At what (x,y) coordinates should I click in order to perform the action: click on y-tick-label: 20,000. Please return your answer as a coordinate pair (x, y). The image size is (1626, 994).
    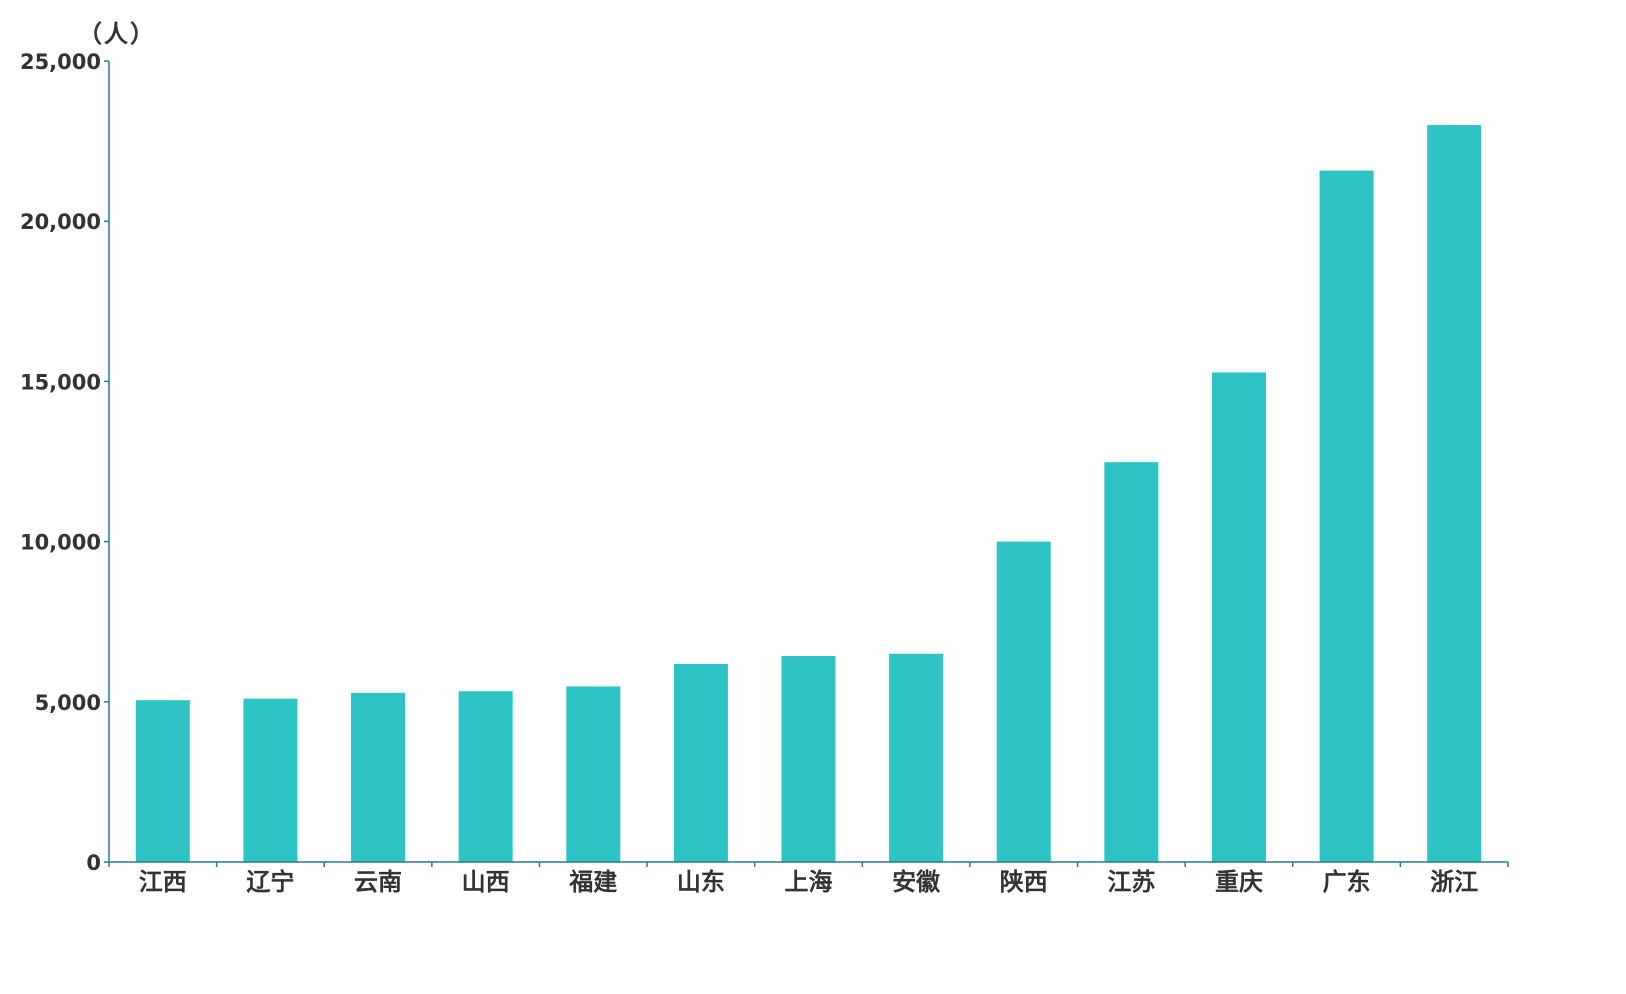
    Looking at the image, I should click on (60, 222).